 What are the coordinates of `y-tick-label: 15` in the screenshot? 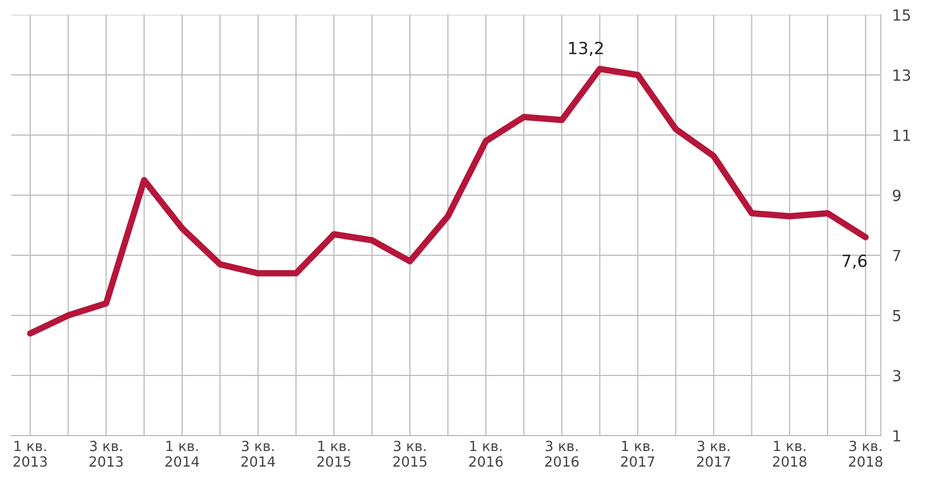 It's located at (902, 15).